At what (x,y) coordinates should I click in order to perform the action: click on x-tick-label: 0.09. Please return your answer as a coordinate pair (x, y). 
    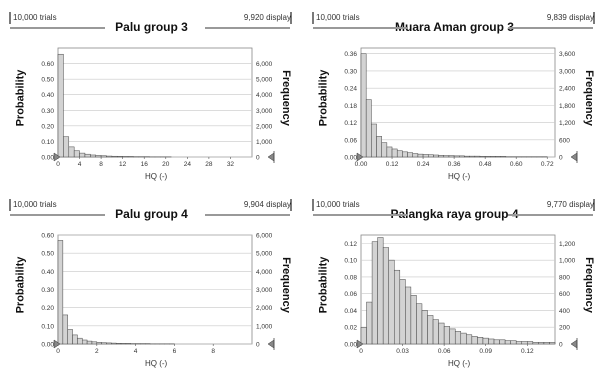
    Looking at the image, I should click on (485, 351).